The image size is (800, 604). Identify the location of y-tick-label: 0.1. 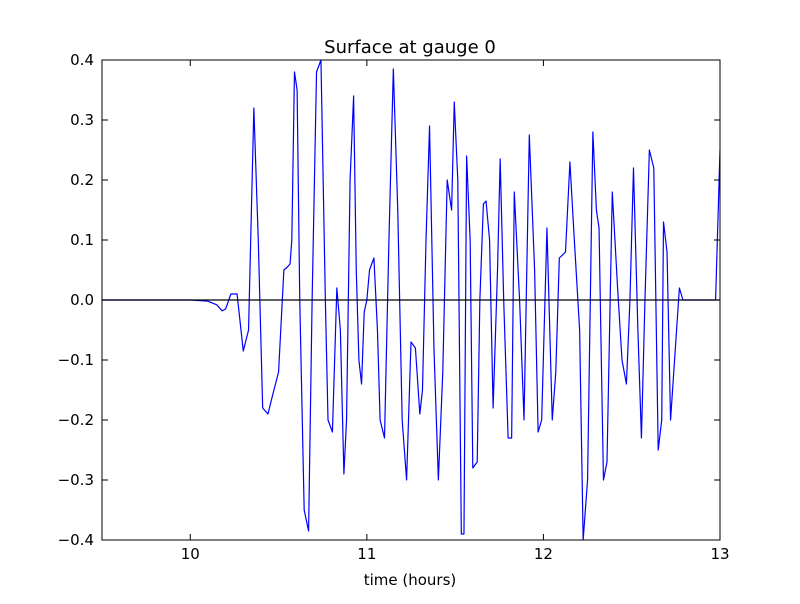
(82, 240).